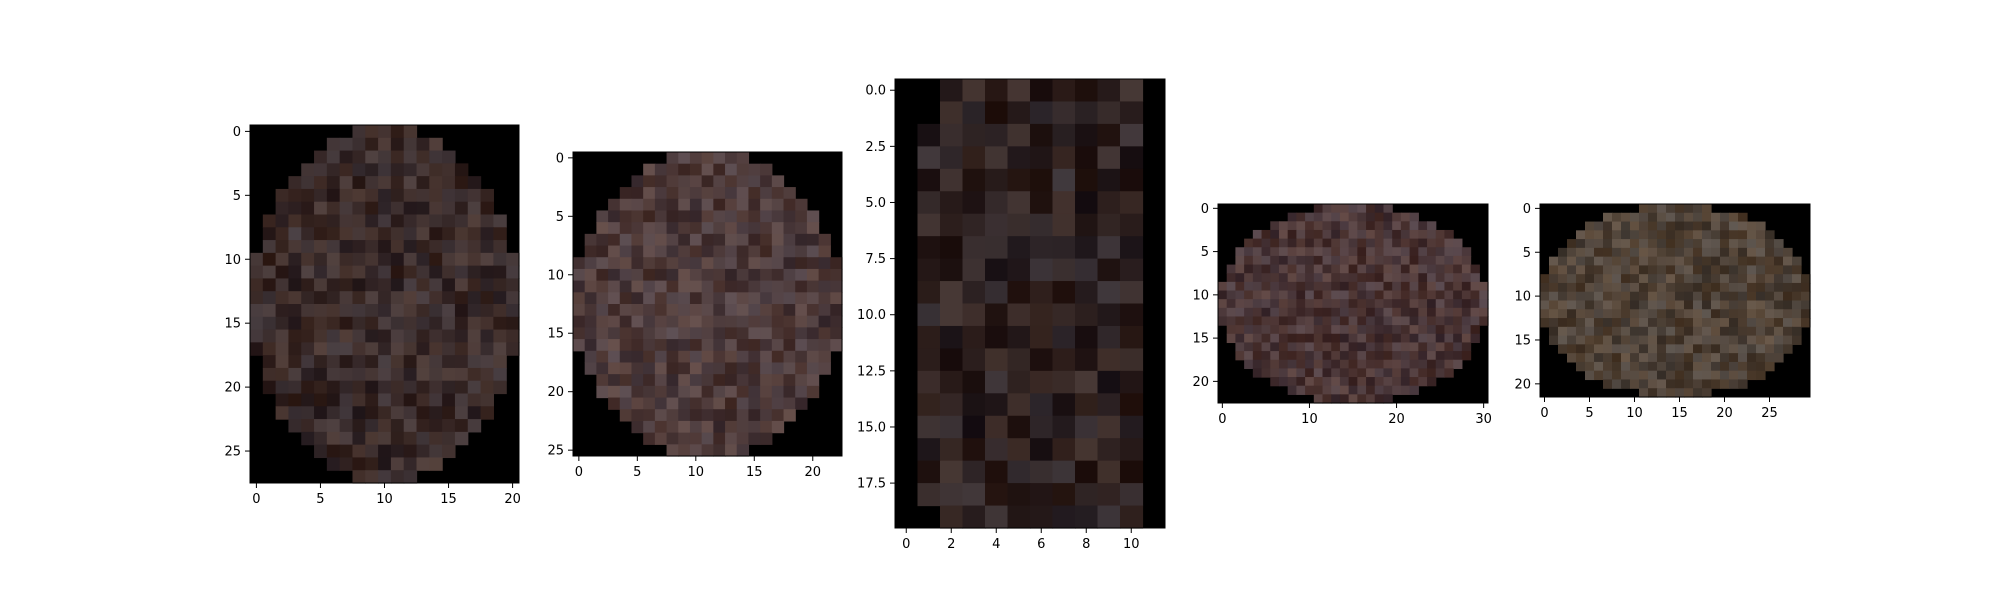  I want to click on y-tick-label: 17.5, so click(871, 484).